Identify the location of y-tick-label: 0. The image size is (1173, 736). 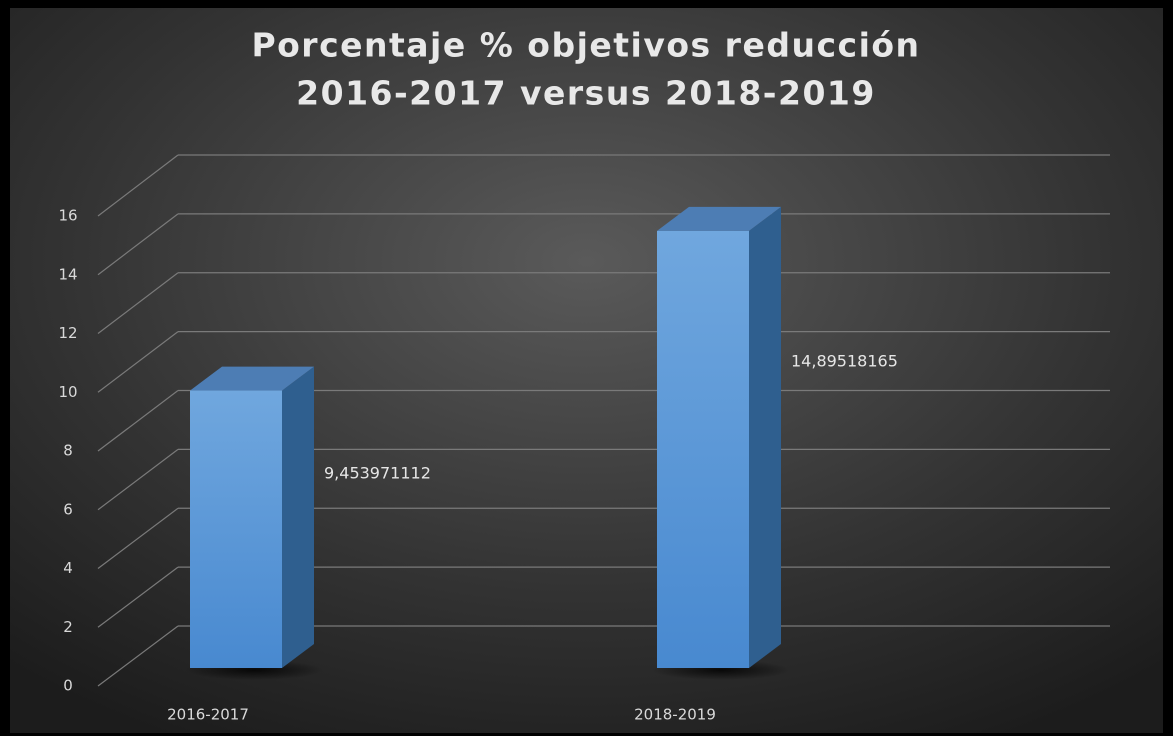
(68, 686).